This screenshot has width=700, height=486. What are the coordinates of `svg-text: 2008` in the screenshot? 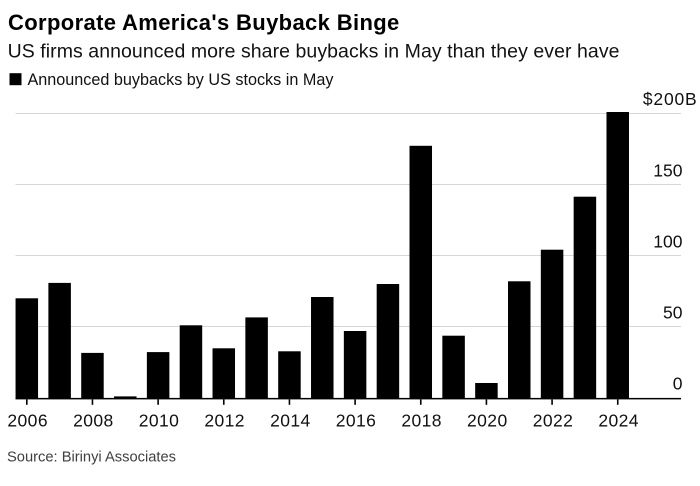 It's located at (93, 421).